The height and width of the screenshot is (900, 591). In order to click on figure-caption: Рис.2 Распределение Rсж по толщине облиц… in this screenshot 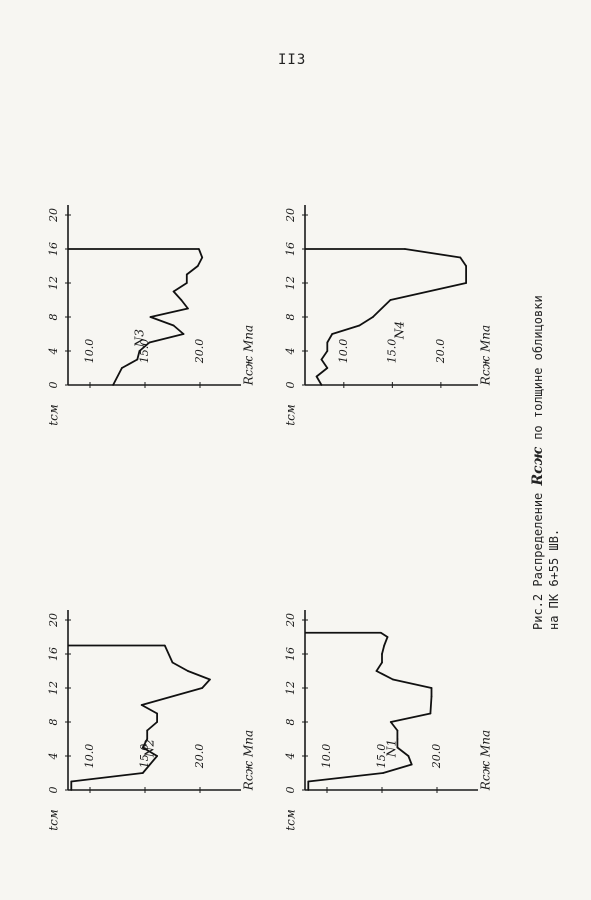, I will do `click(546, 462)`.